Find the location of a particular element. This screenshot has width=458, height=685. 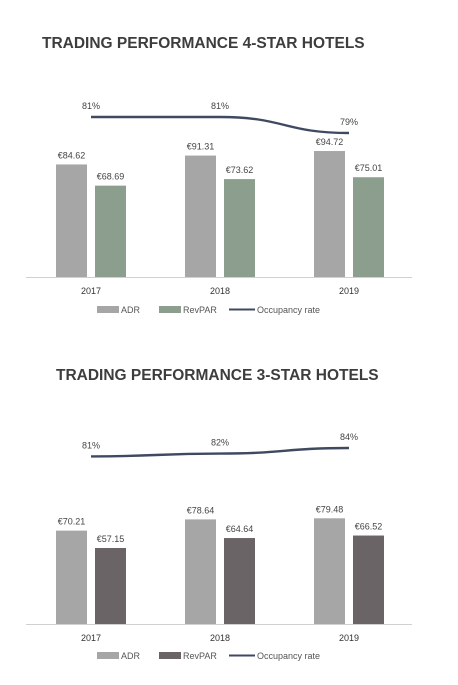

adr-data-label-2017: €84.62 is located at coordinates (72, 155).